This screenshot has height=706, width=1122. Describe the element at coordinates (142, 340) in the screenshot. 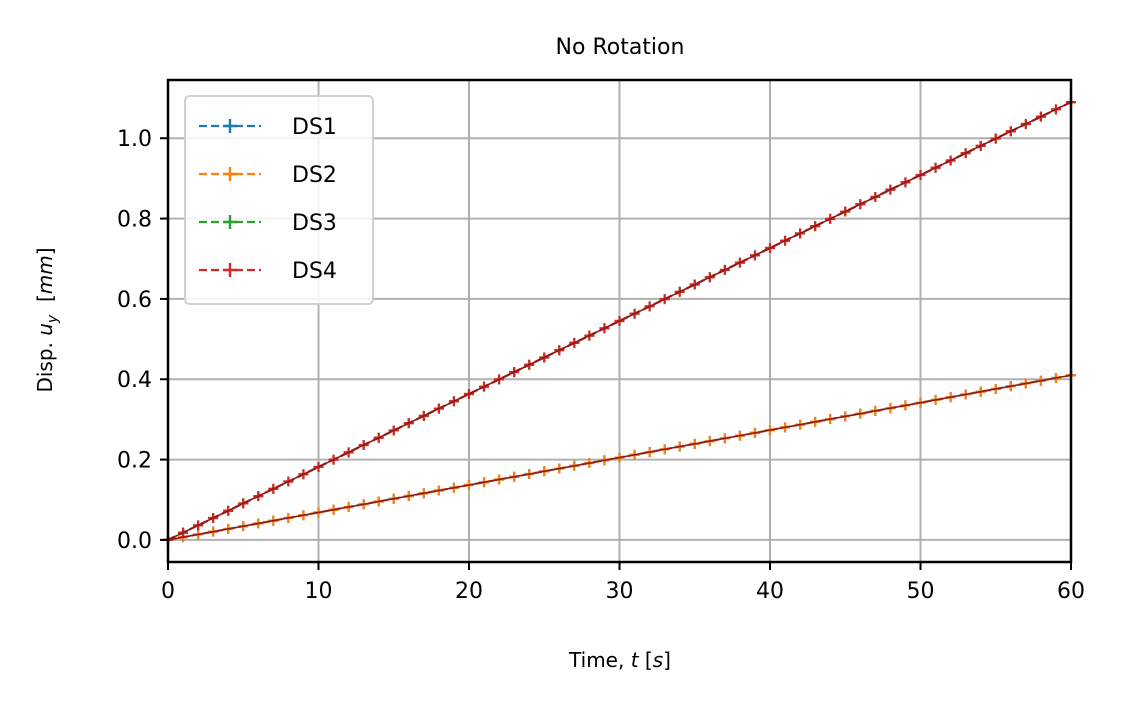

I see `y-axis: 0.0 0.2 0.4 0.6 0.8 1.0` at that location.